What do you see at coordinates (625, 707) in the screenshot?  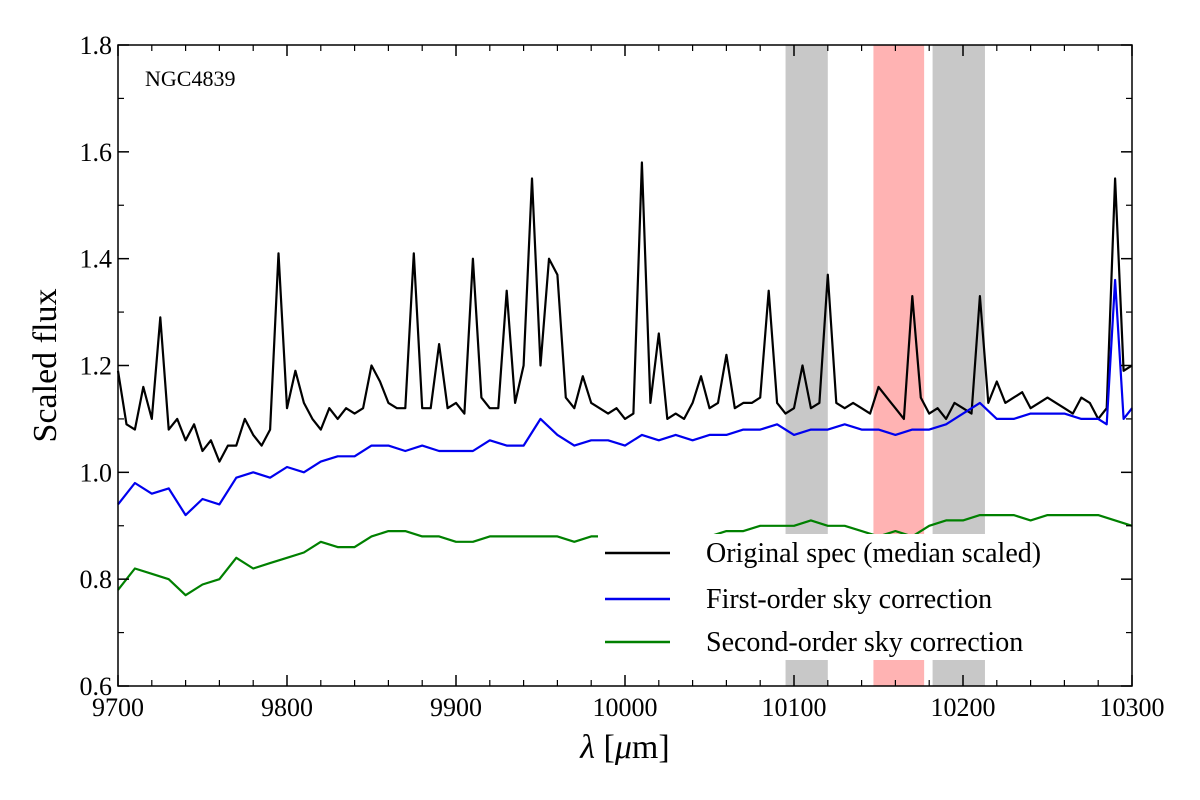 I see `x-tick-label-3: 10000` at bounding box center [625, 707].